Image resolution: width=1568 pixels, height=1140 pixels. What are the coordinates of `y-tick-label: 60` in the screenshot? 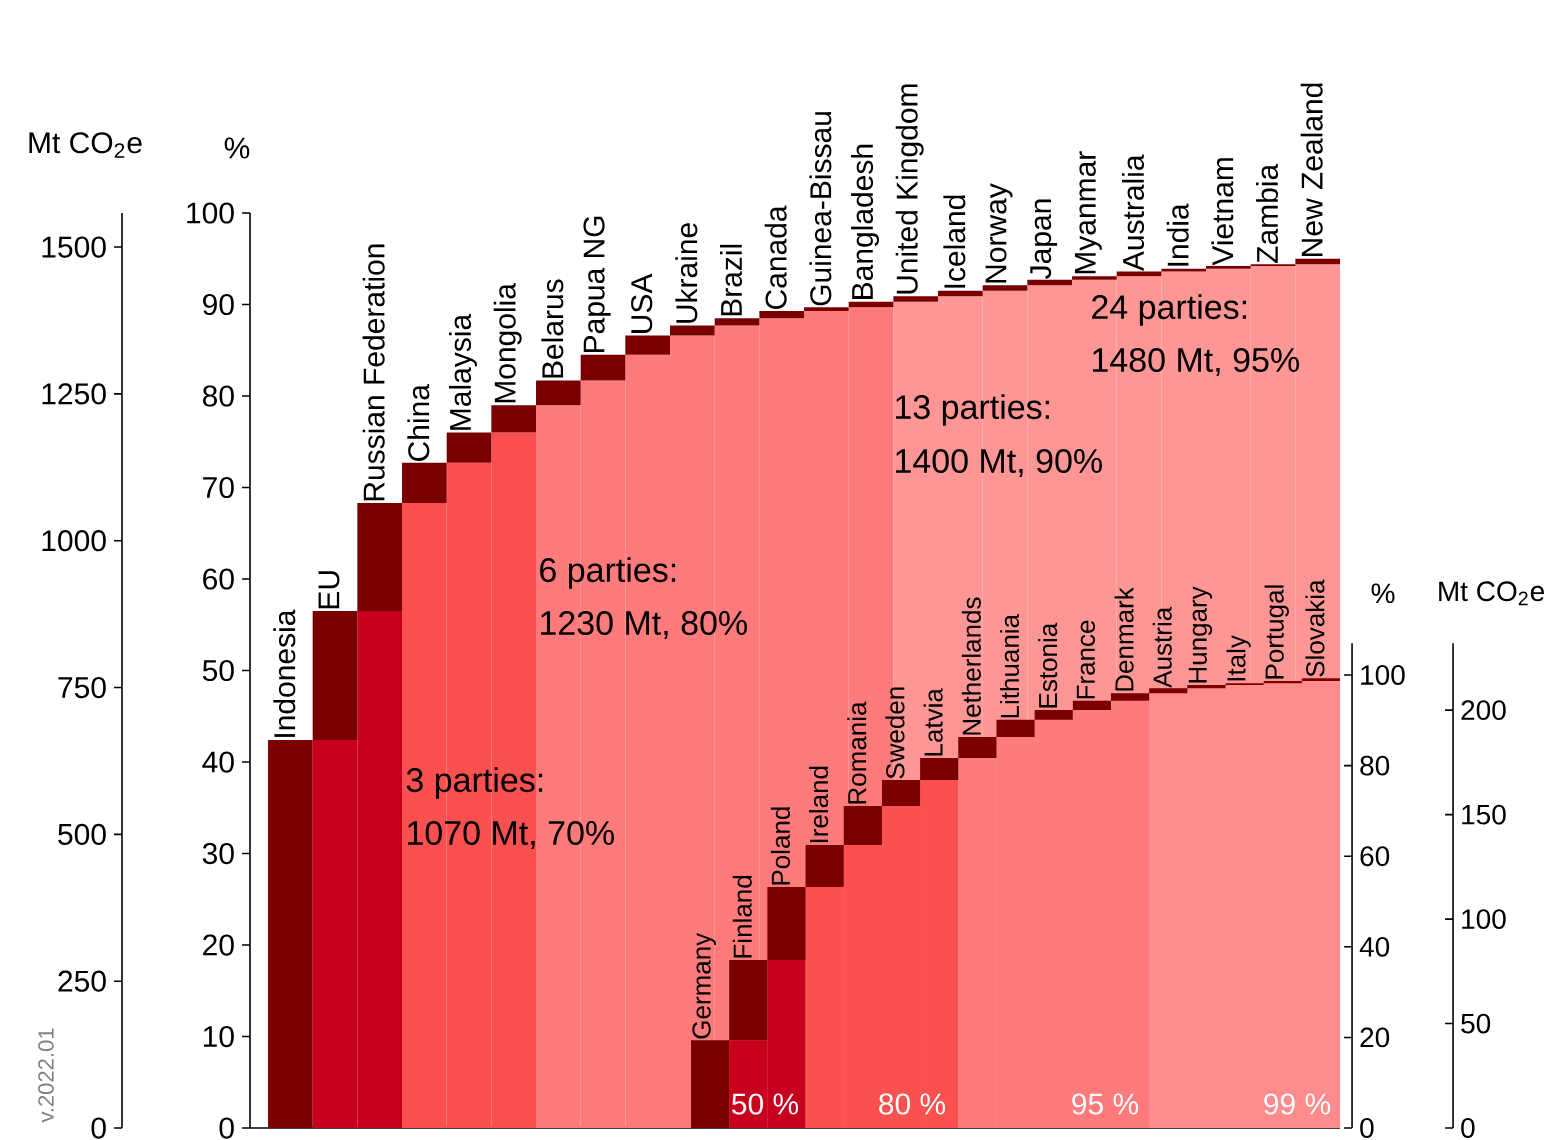 It's located at (218, 579).